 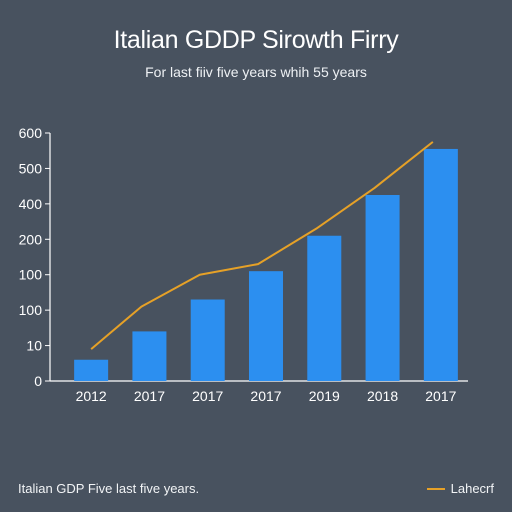 What do you see at coordinates (382, 396) in the screenshot?
I see `x-tick-label: 2018` at bounding box center [382, 396].